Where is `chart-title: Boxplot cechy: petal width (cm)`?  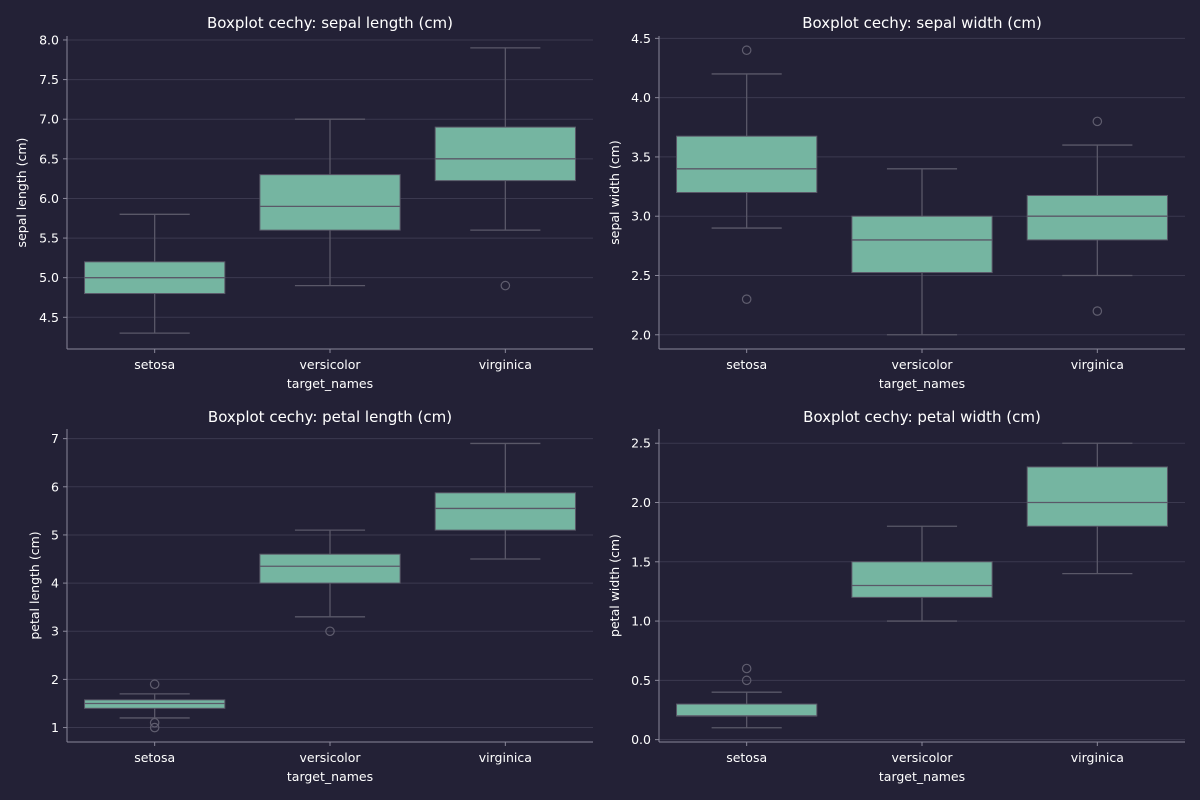
chart-title: Boxplot cechy: petal width (cm) is located at coordinates (922, 417).